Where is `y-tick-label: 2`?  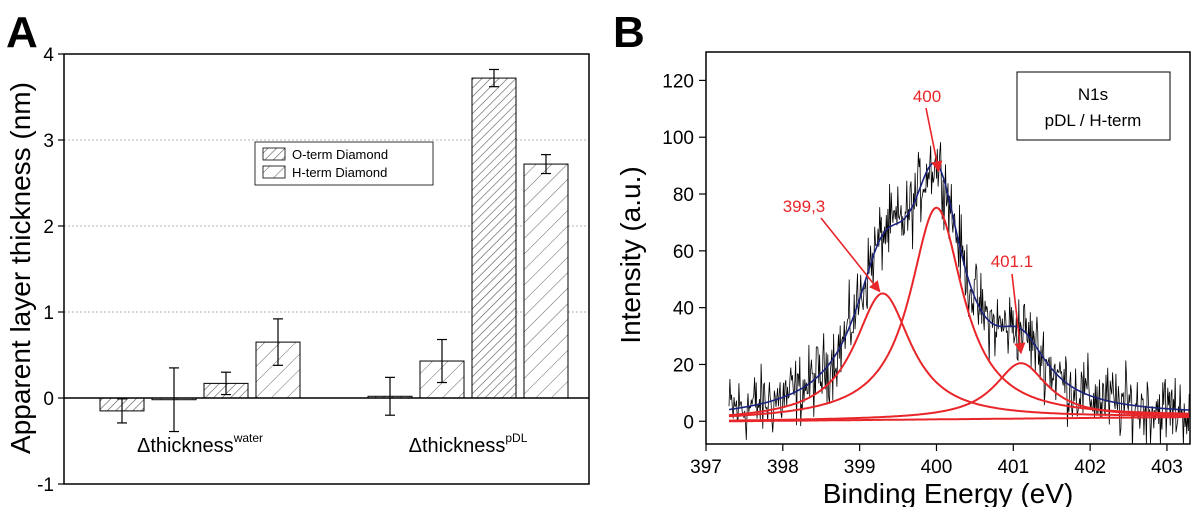 y-tick-label: 2 is located at coordinates (48, 227).